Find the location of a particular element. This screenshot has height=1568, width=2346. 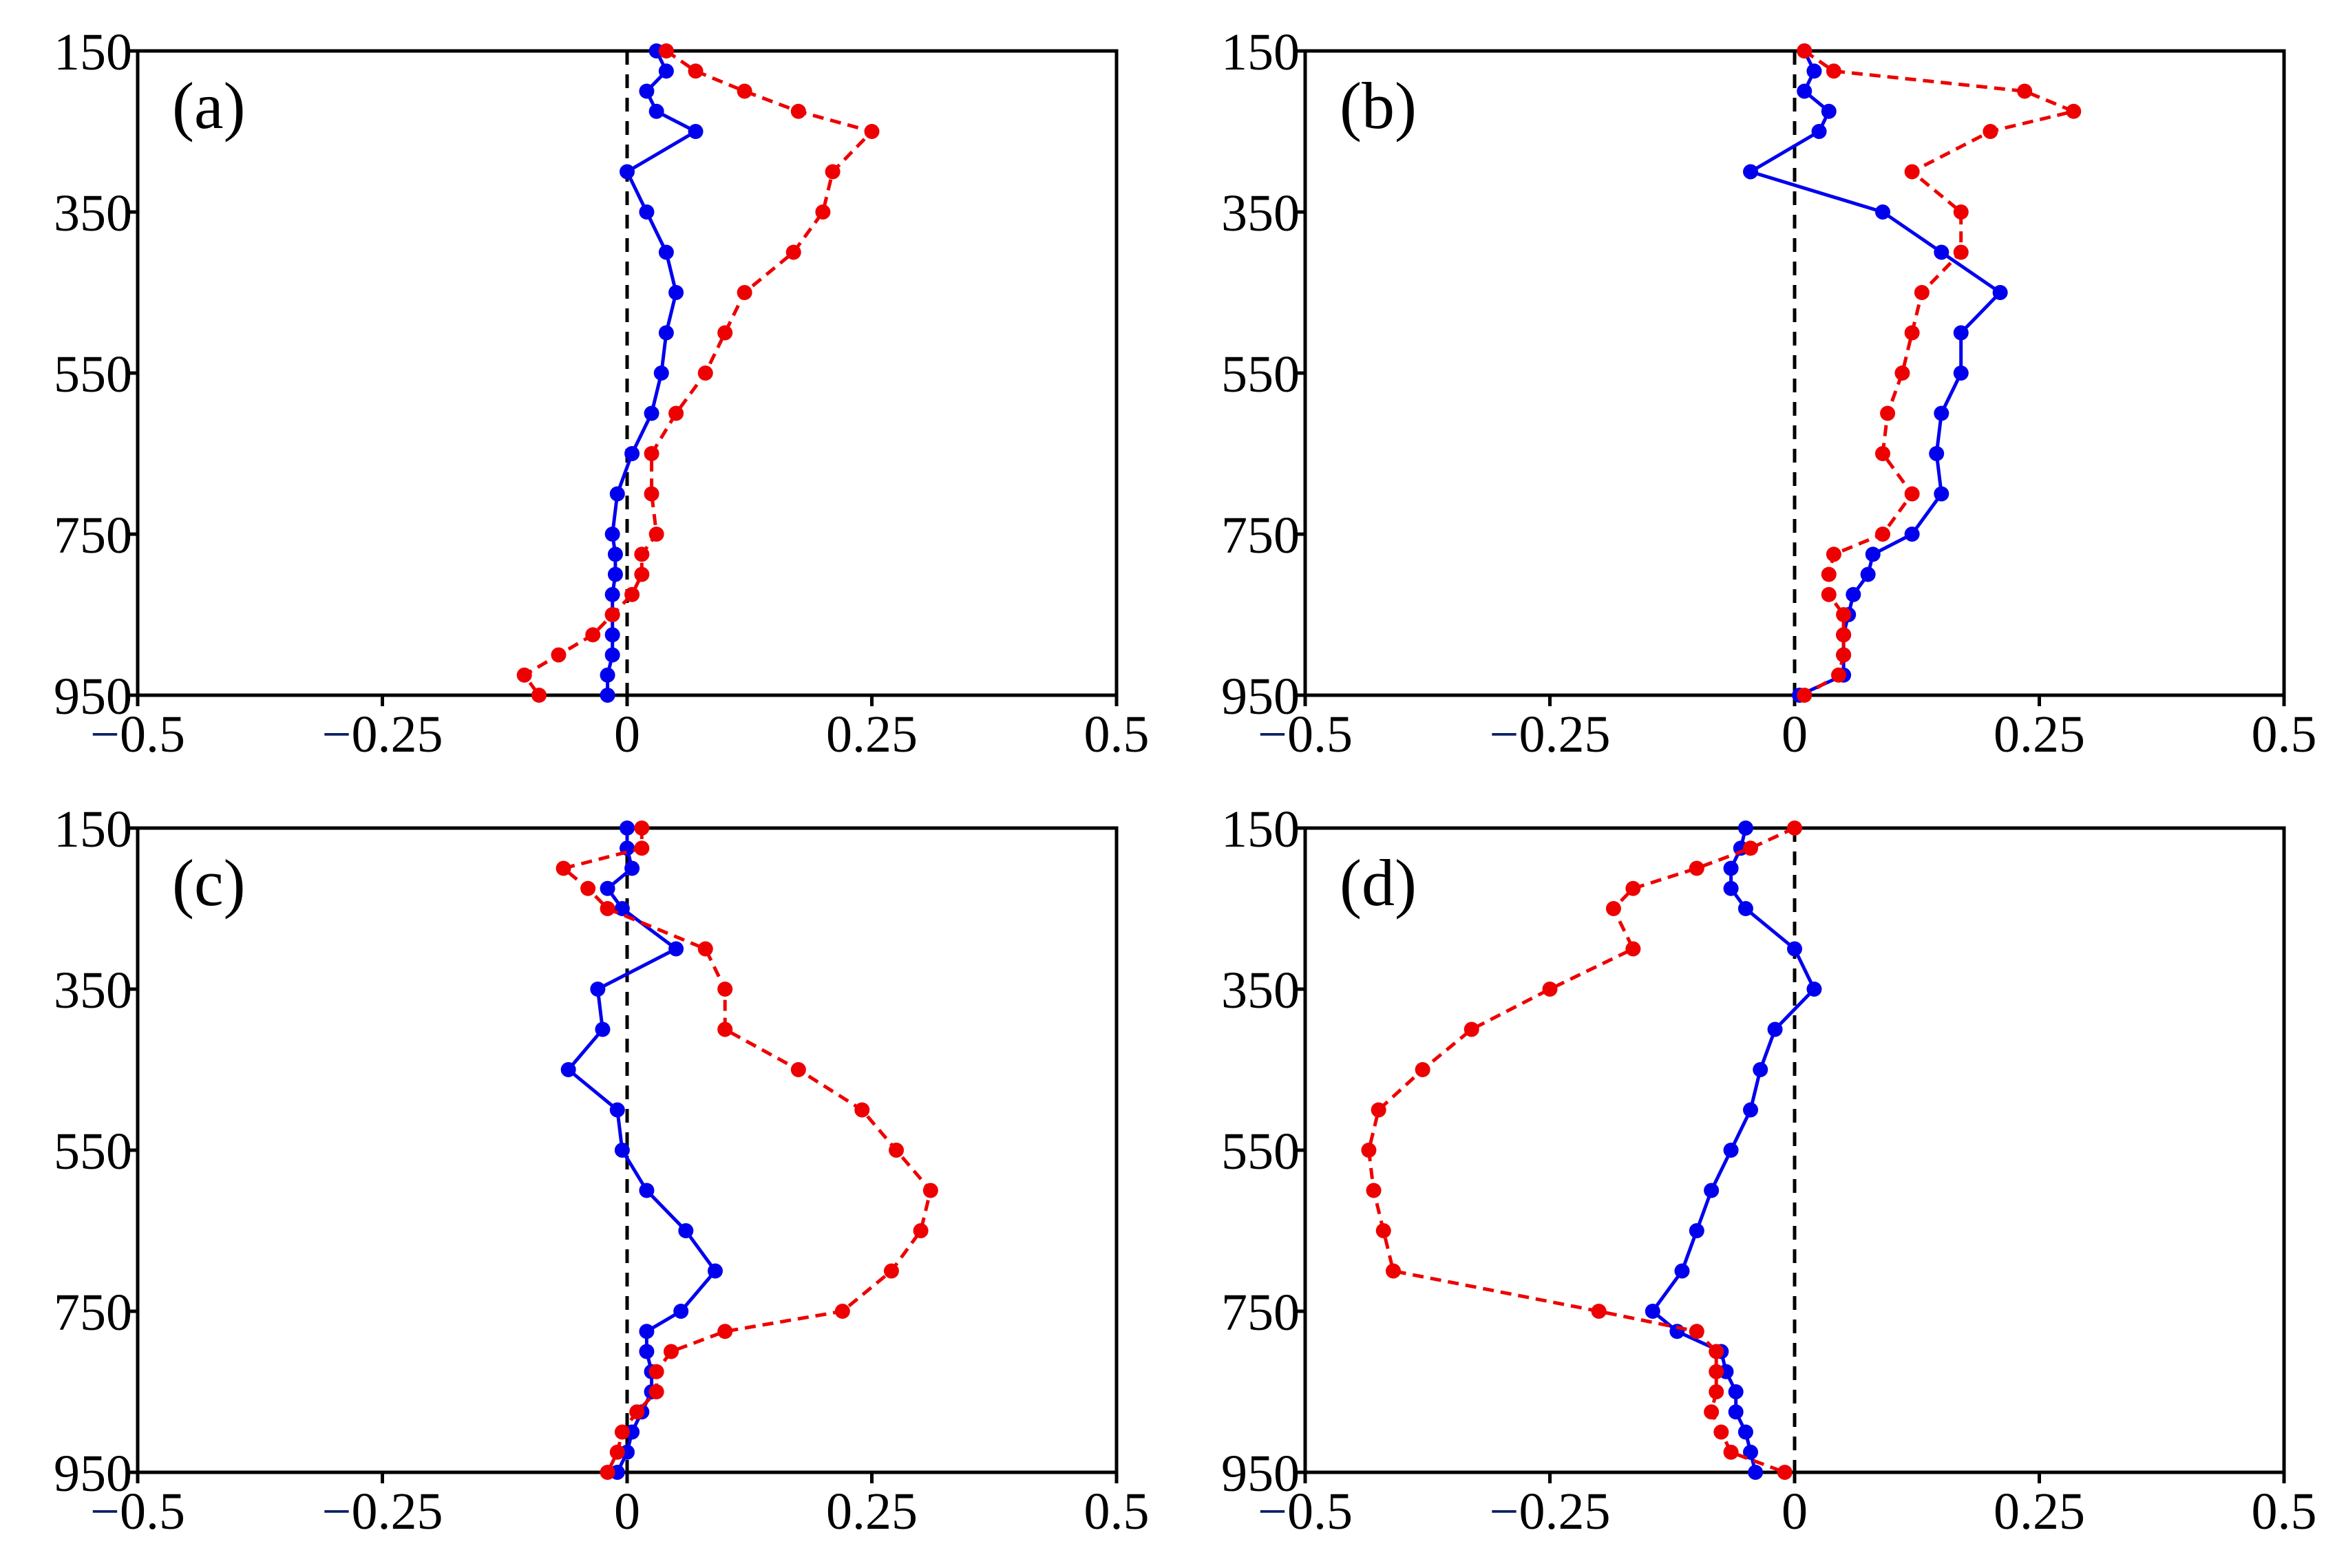

panel-label: (a) is located at coordinates (209, 105).